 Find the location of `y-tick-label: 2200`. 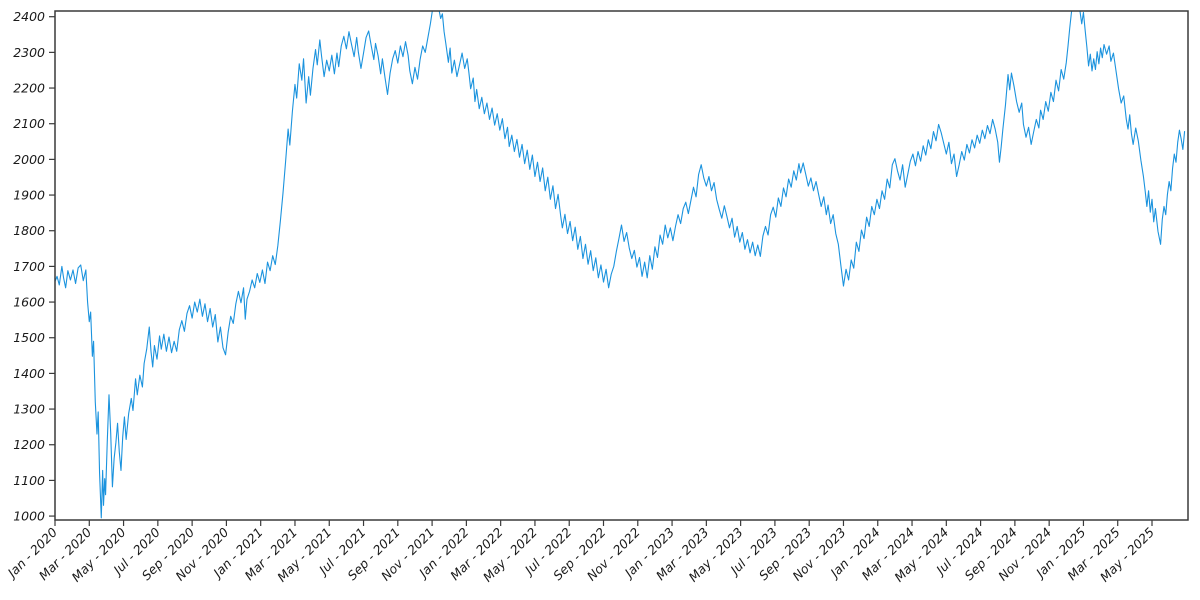

y-tick-label: 2200 is located at coordinates (29, 87).